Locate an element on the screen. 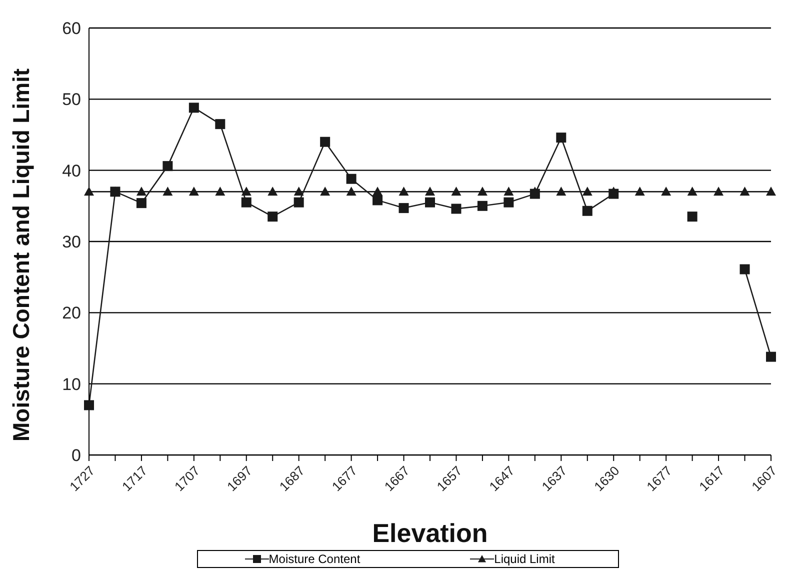 Image resolution: width=785 pixels, height=584 pixels. y-tick-label: 30 is located at coordinates (71, 242).